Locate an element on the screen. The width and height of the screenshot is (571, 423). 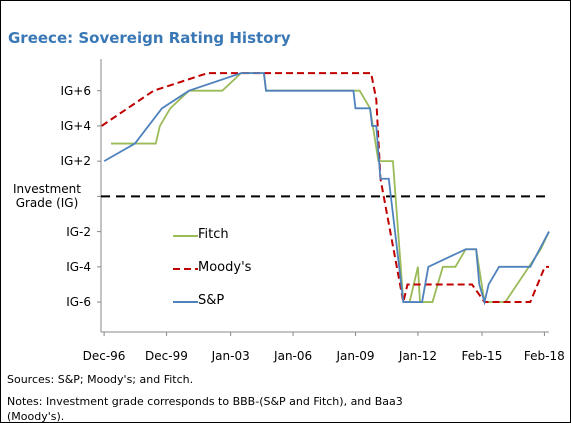
x-tick-label: Jan-06 is located at coordinates (293, 356).